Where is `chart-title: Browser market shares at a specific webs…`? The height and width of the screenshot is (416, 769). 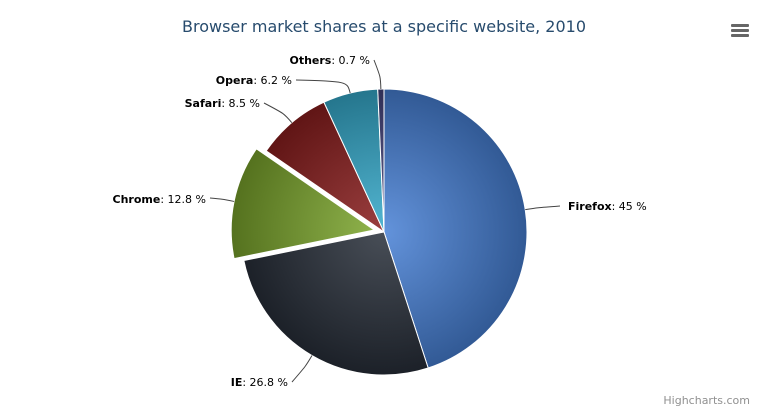
chart-title: Browser market shares at a specific webs… is located at coordinates (384, 26).